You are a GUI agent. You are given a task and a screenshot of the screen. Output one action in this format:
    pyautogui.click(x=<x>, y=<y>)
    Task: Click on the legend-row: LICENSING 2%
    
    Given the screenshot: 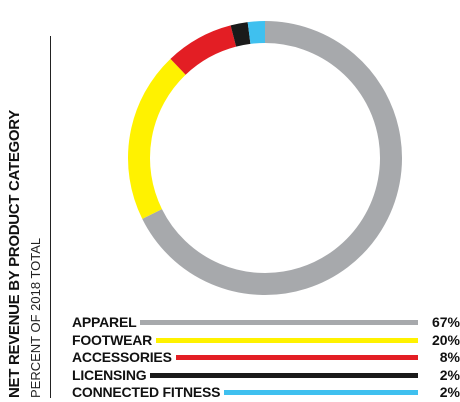 What is the action you would take?
    pyautogui.click(x=266, y=375)
    